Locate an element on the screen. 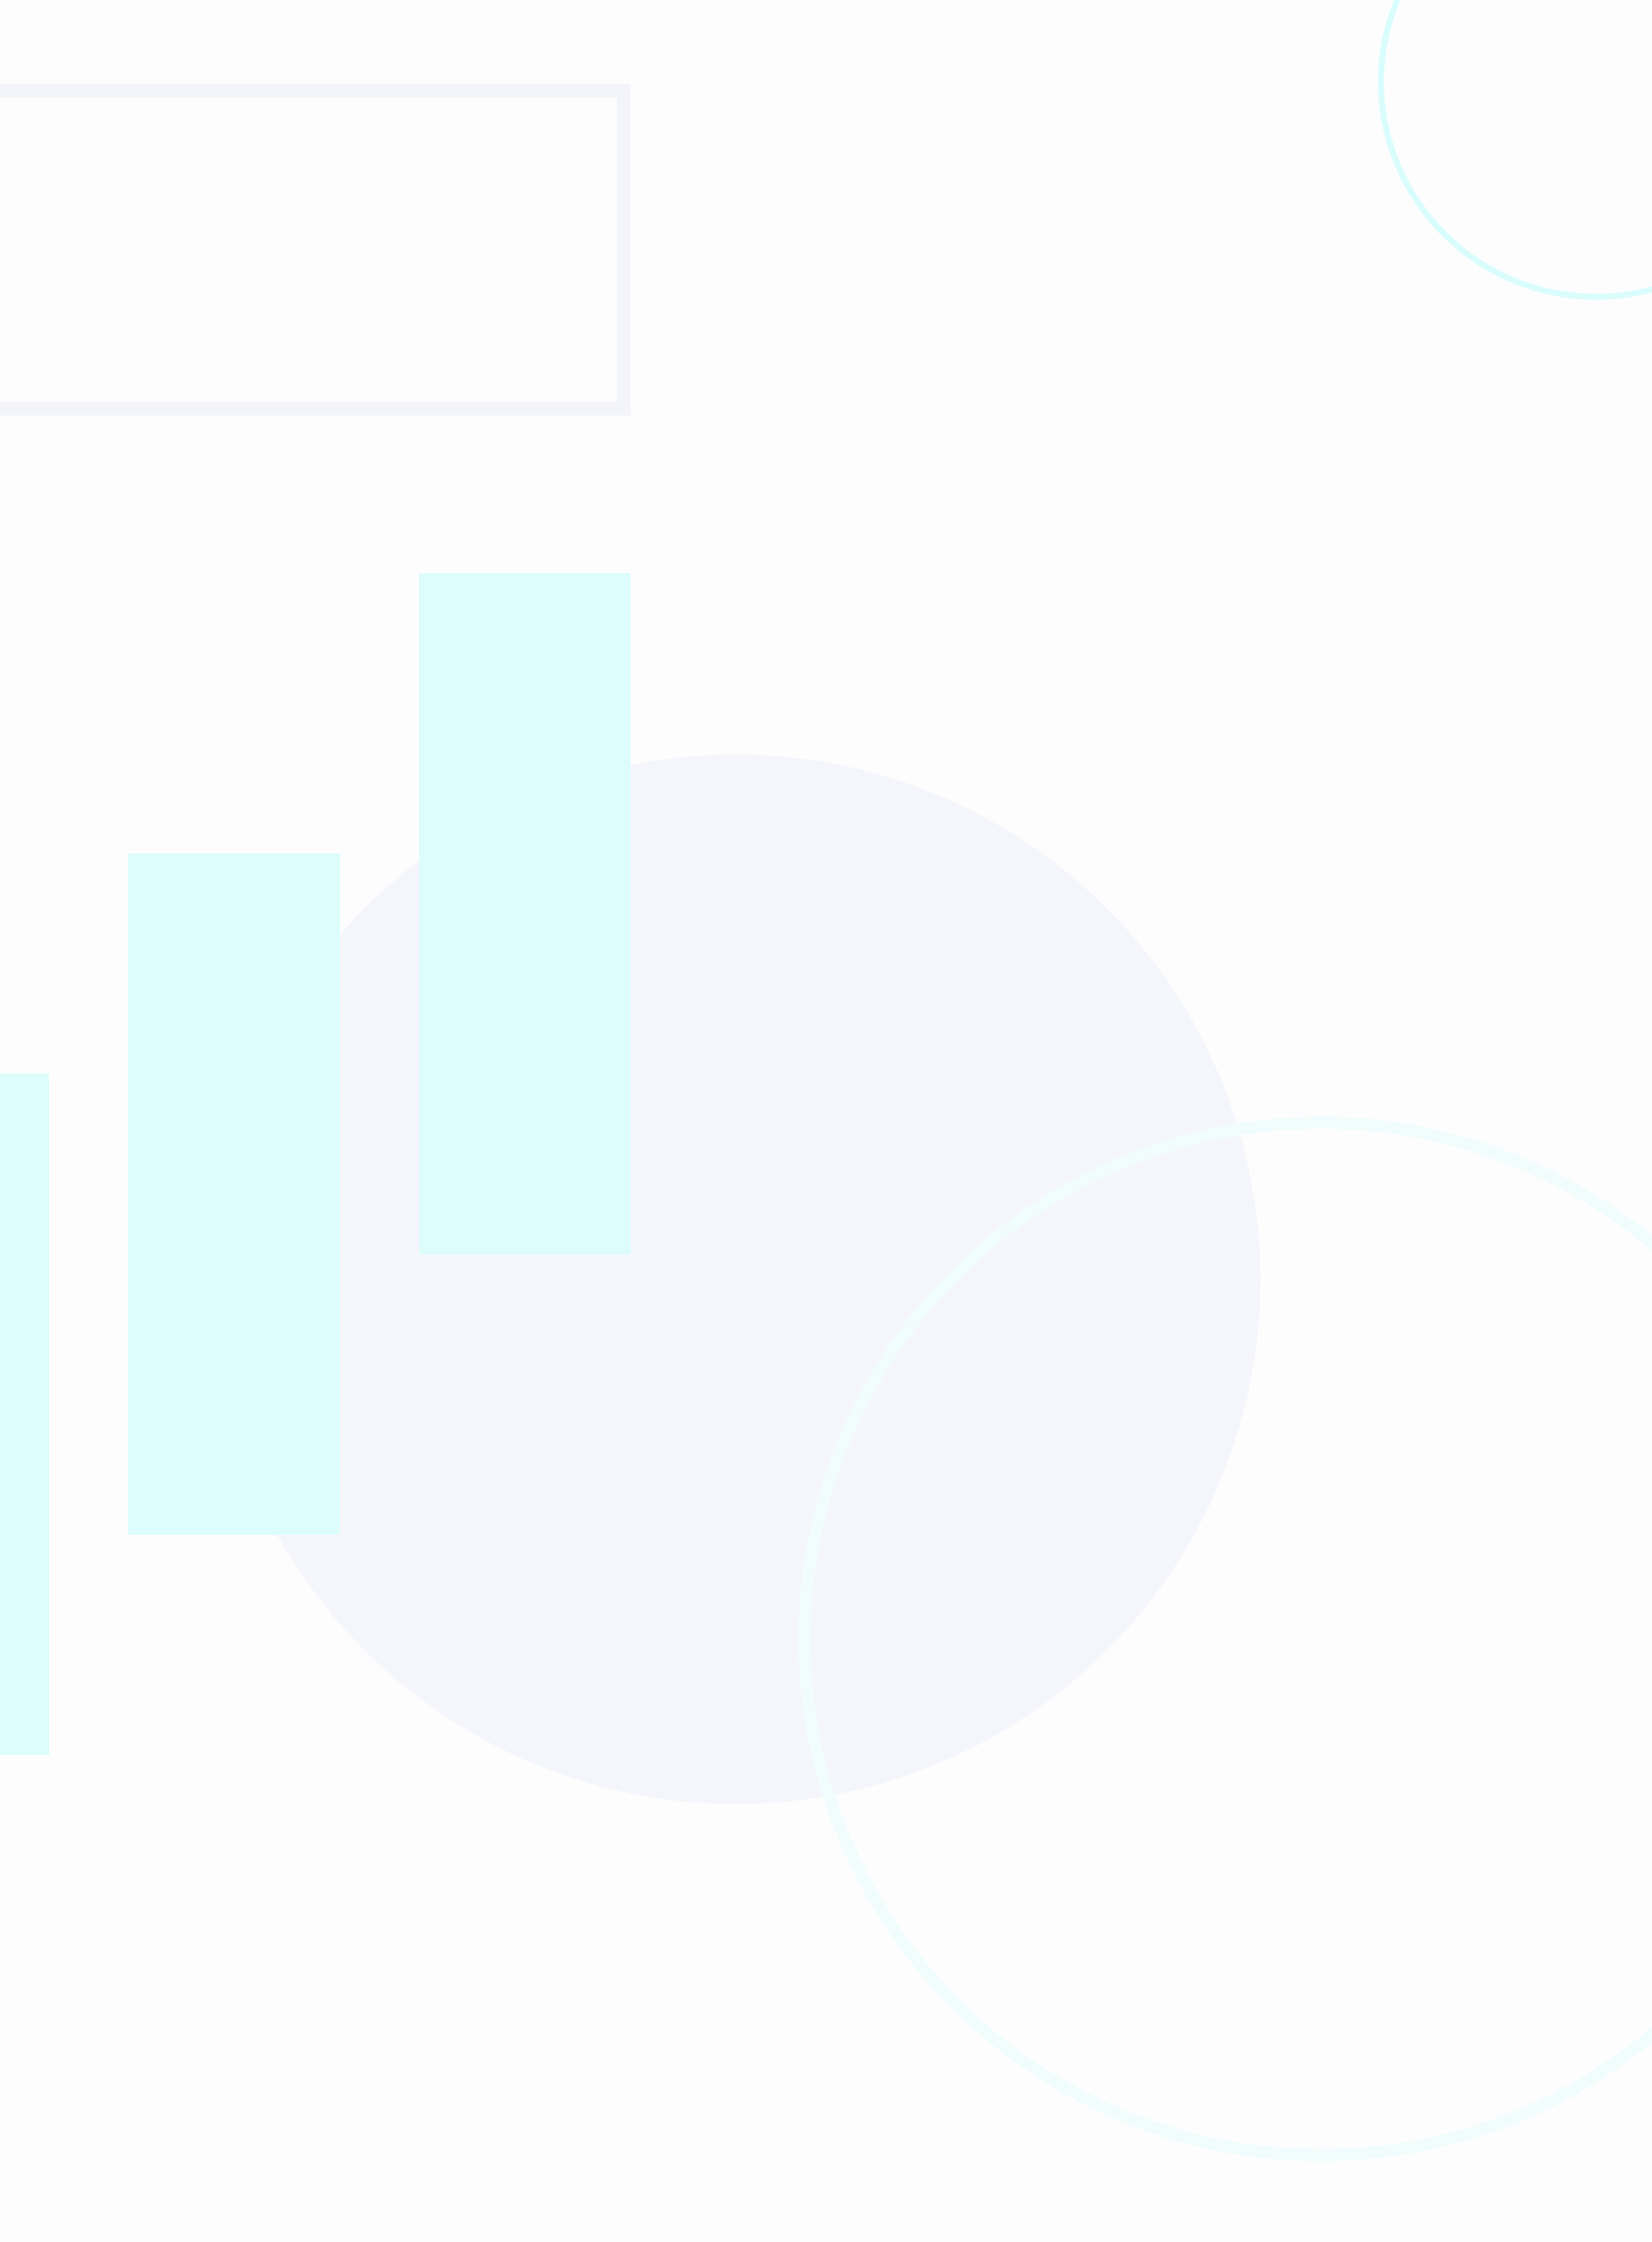 The height and width of the screenshot is (2242, 1652). decorative-bar-left is located at coordinates (24, 1414).